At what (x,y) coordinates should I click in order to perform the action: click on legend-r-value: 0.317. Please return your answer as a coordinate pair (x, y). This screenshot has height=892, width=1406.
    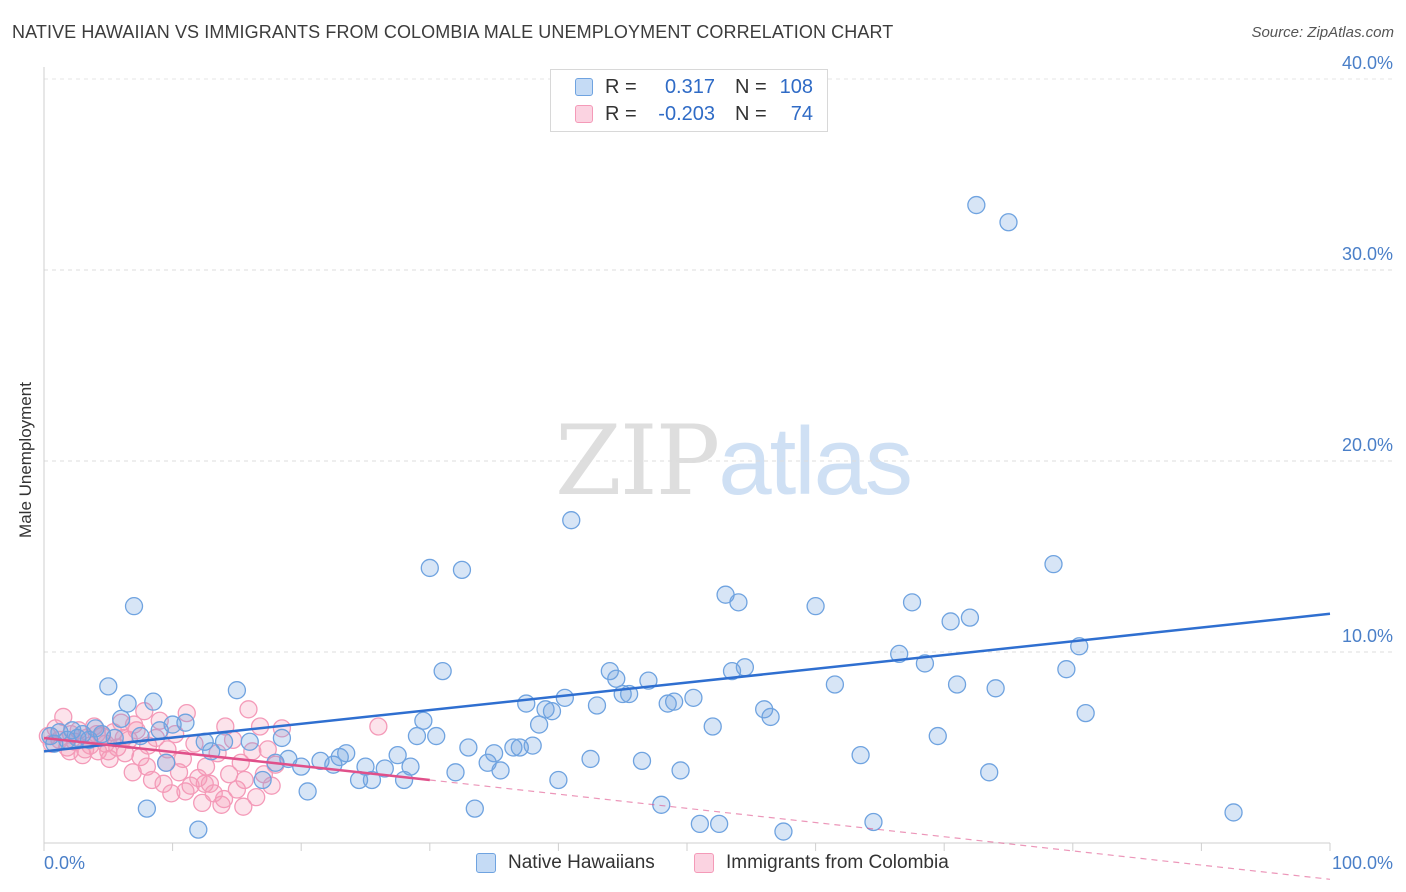
    Looking at the image, I should click on (689, 86).